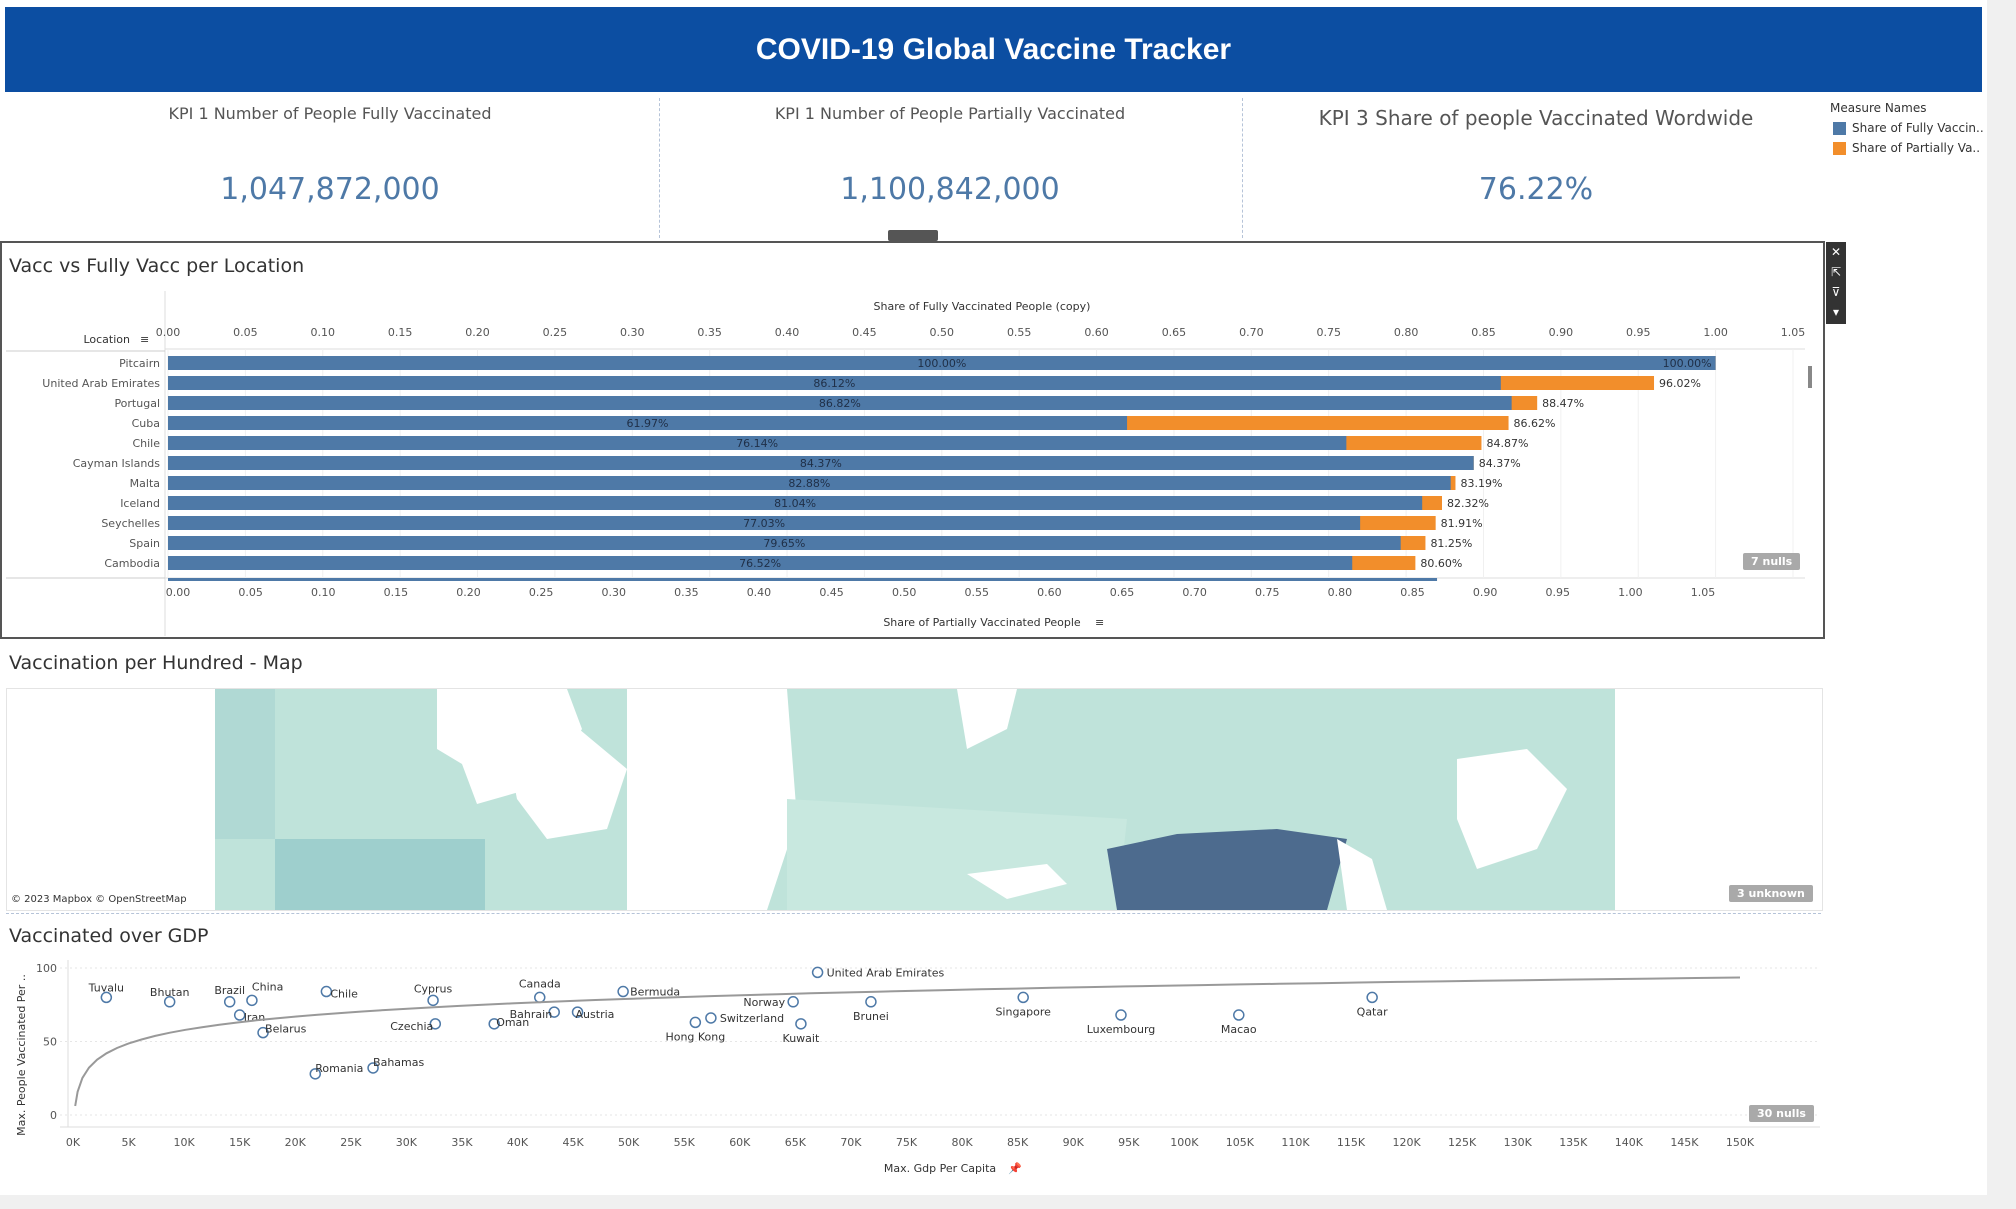 The image size is (2016, 1209). Describe the element at coordinates (1771, 893) in the screenshot. I see `unknown-badge: 3 unknown` at that location.